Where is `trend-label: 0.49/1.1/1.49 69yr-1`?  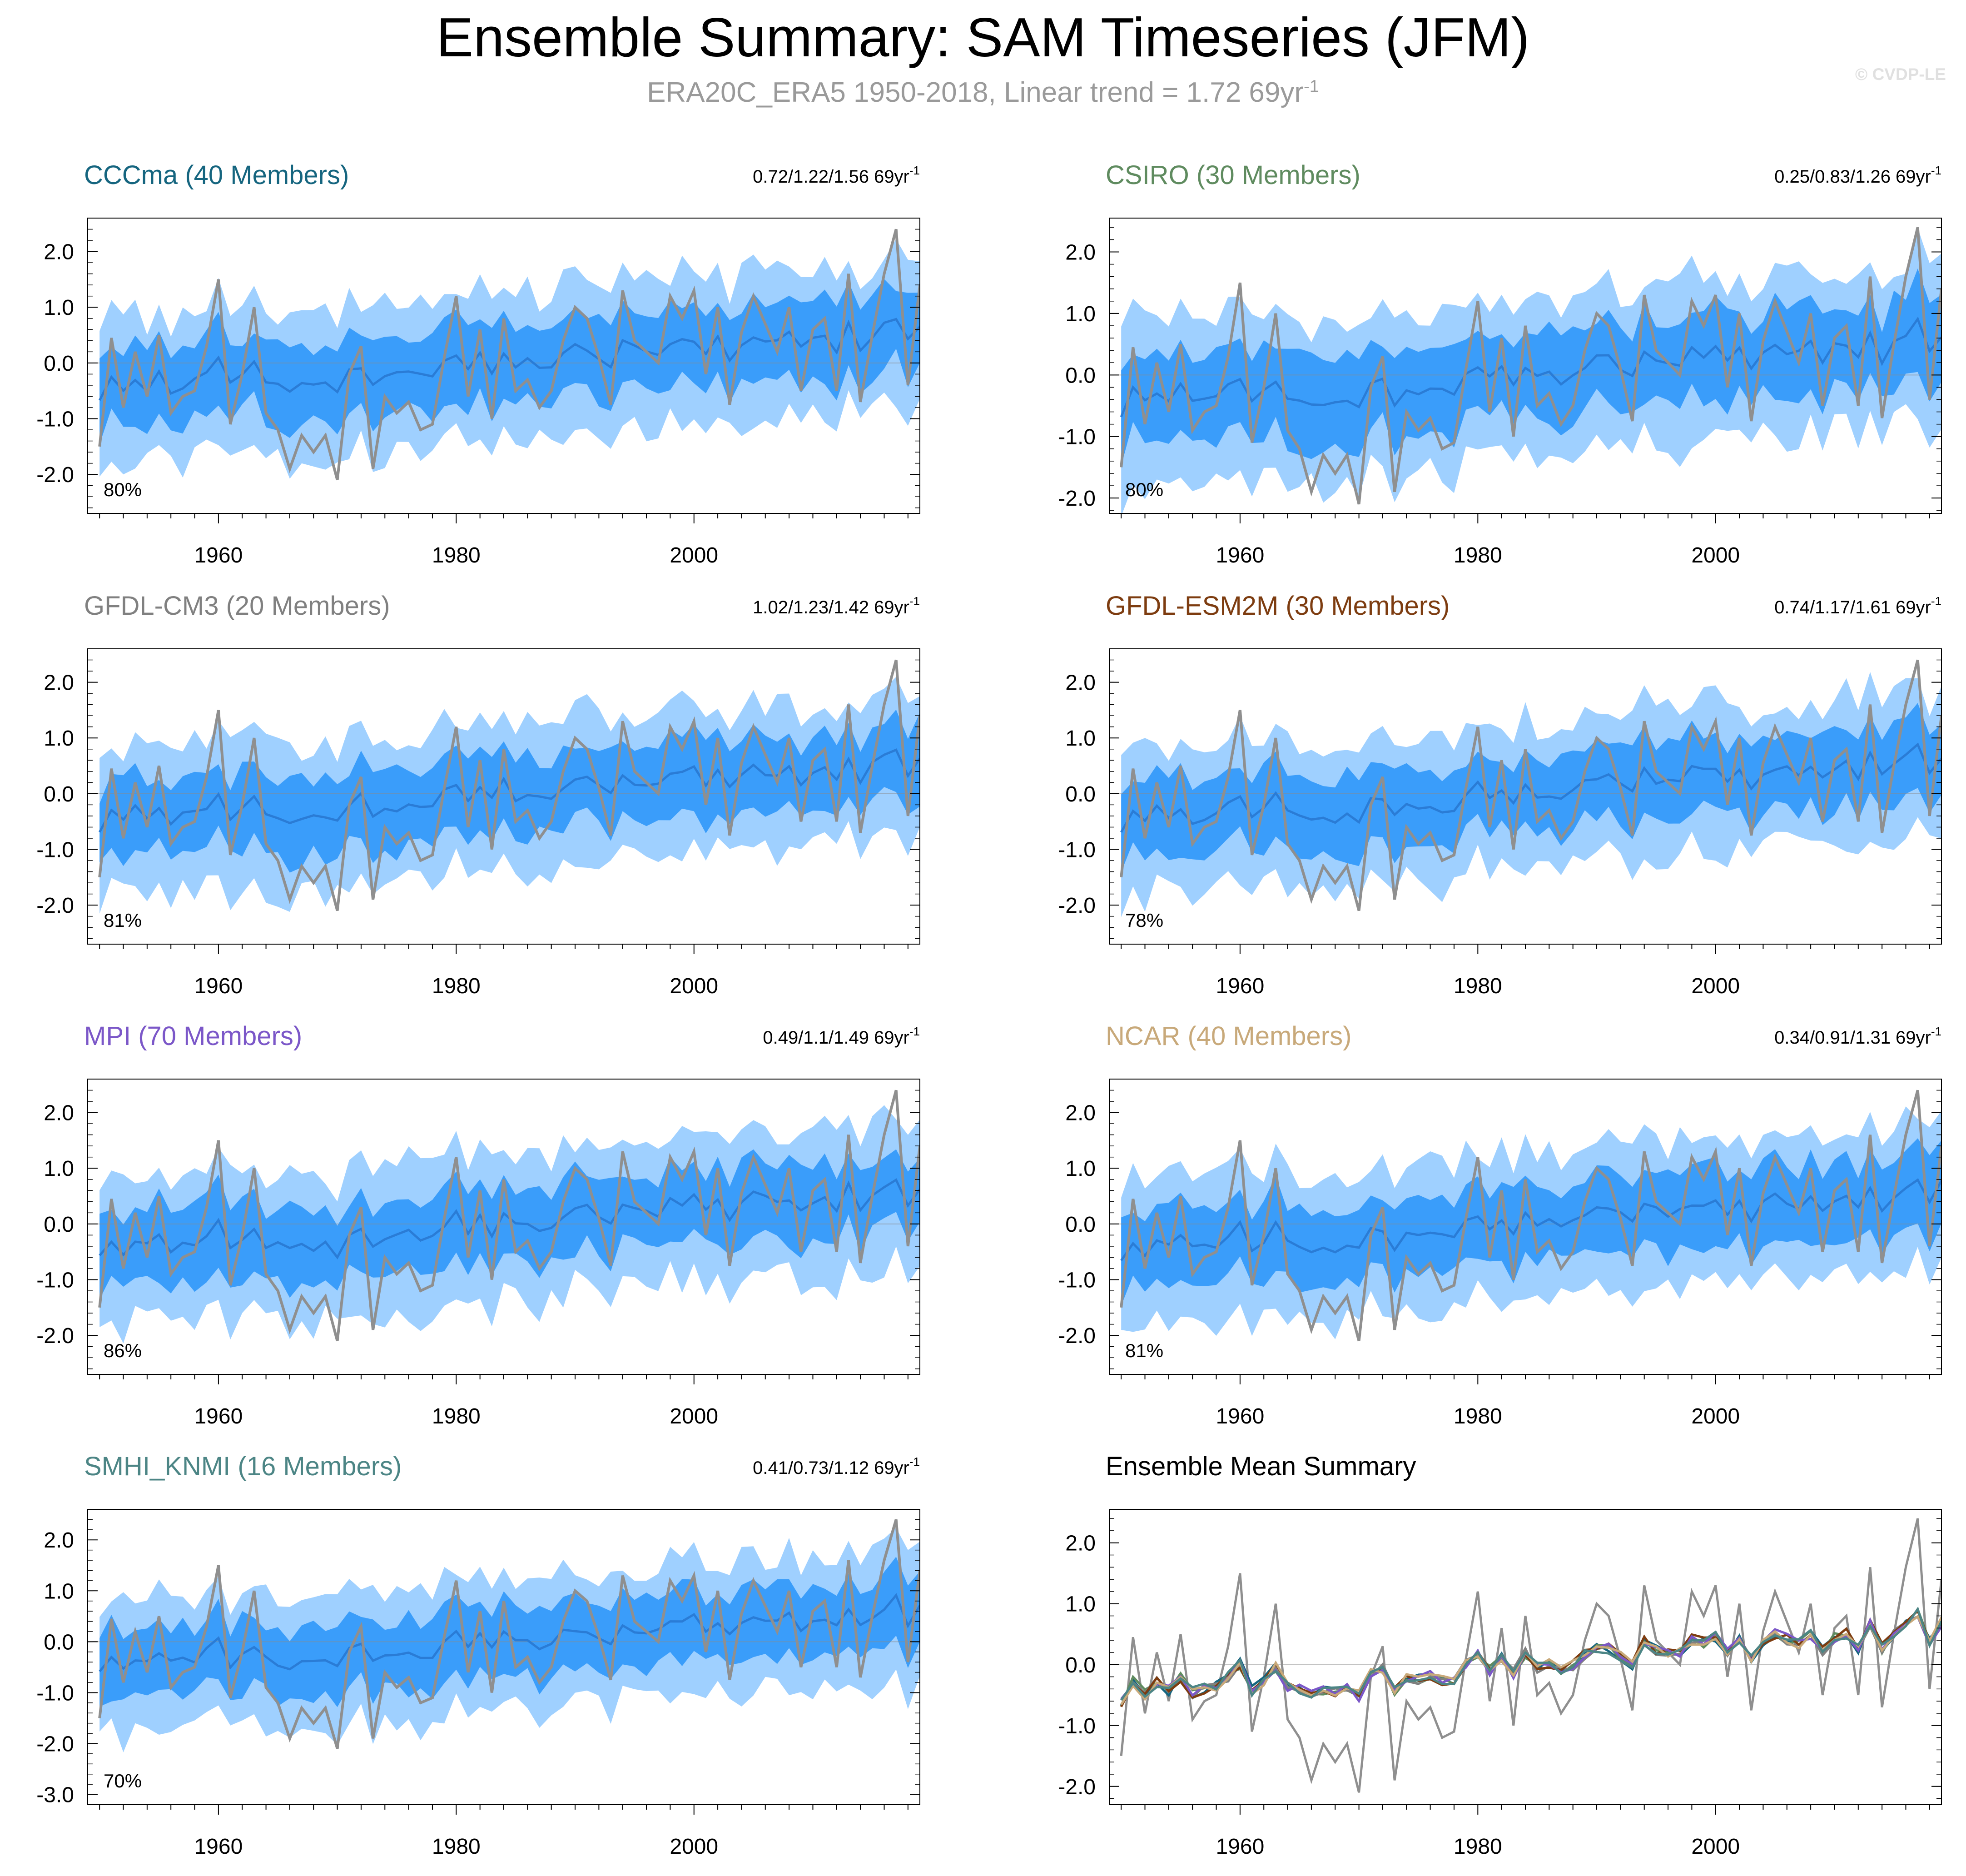
trend-label: 0.49/1.1/1.49 69yr-1 is located at coordinates (841, 1036).